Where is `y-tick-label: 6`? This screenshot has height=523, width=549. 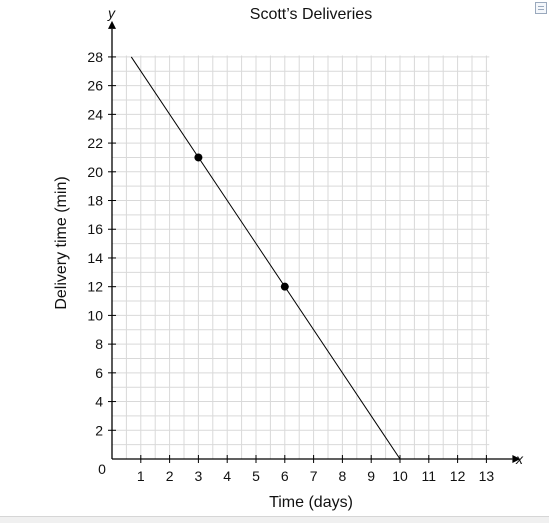
y-tick-label: 6 is located at coordinates (99, 373).